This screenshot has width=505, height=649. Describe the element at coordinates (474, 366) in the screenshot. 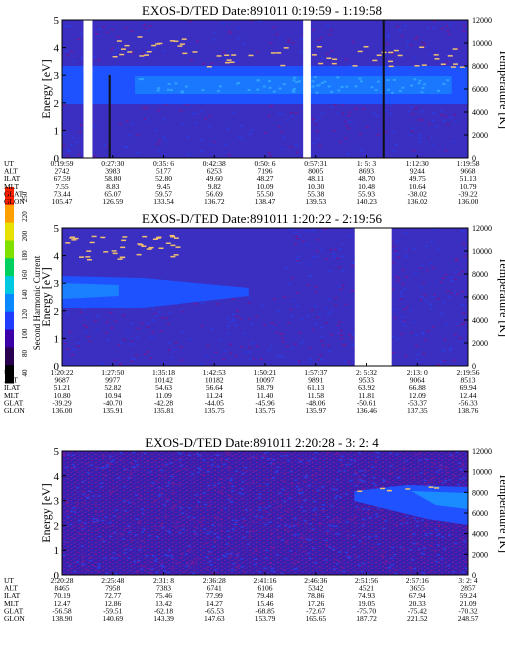

I see `y2-tick-label: 0` at that location.